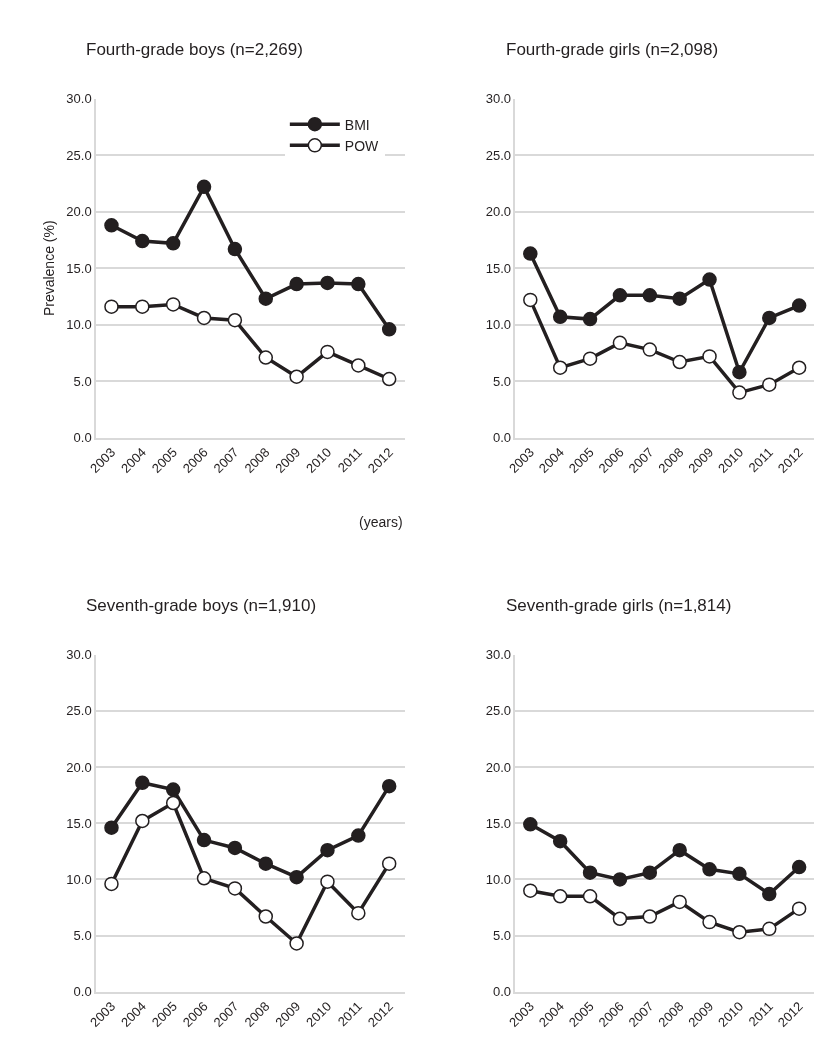 The height and width of the screenshot is (1055, 821). What do you see at coordinates (612, 49) in the screenshot?
I see `chart-title: Fourth-grade girls (n=2,098)` at bounding box center [612, 49].